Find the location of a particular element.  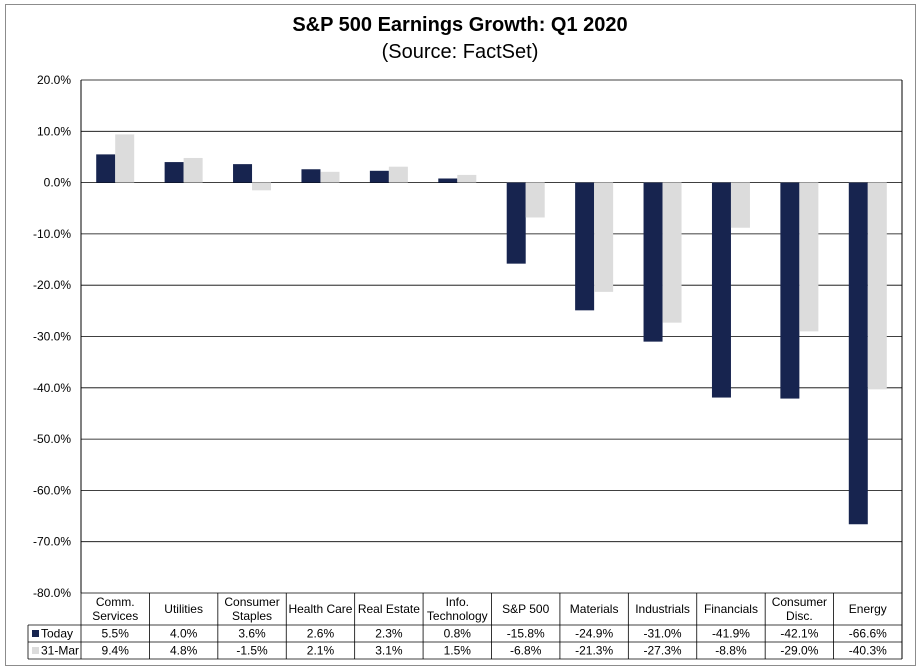

data-label: -1.5% is located at coordinates (252, 651).